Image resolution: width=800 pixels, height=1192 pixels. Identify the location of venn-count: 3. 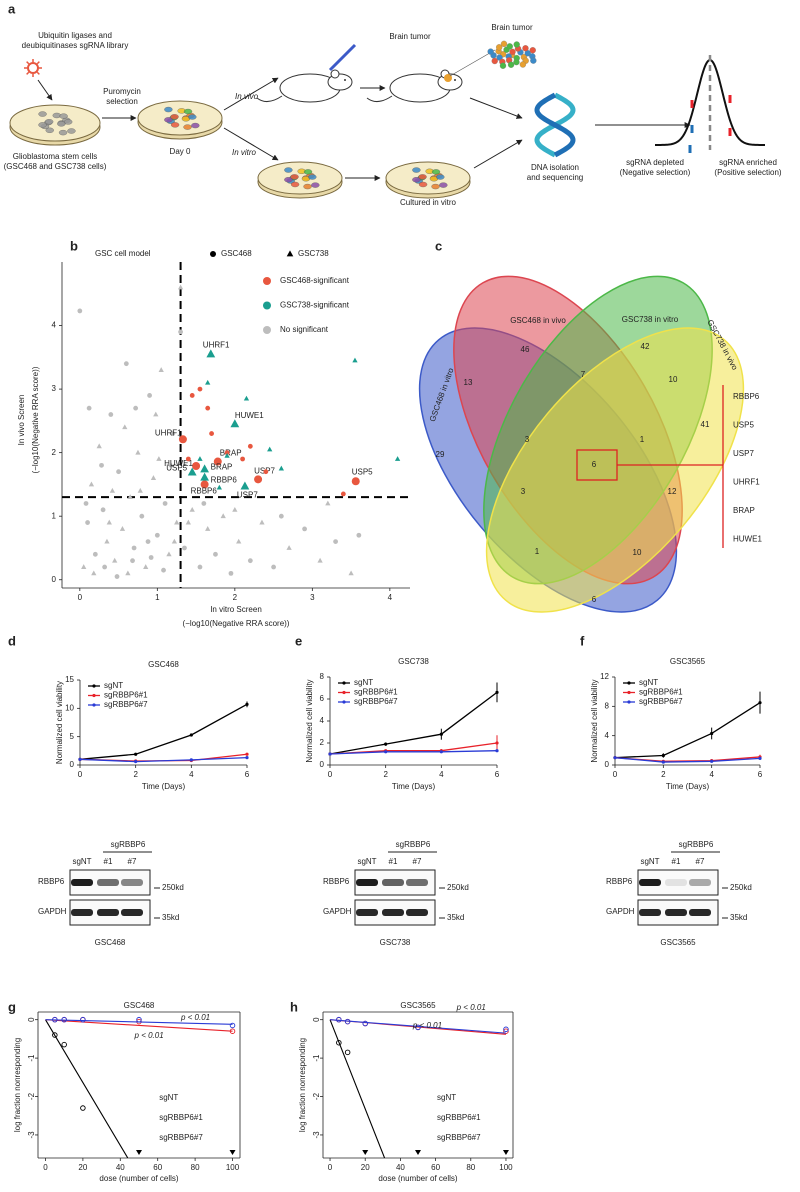
(527, 439).